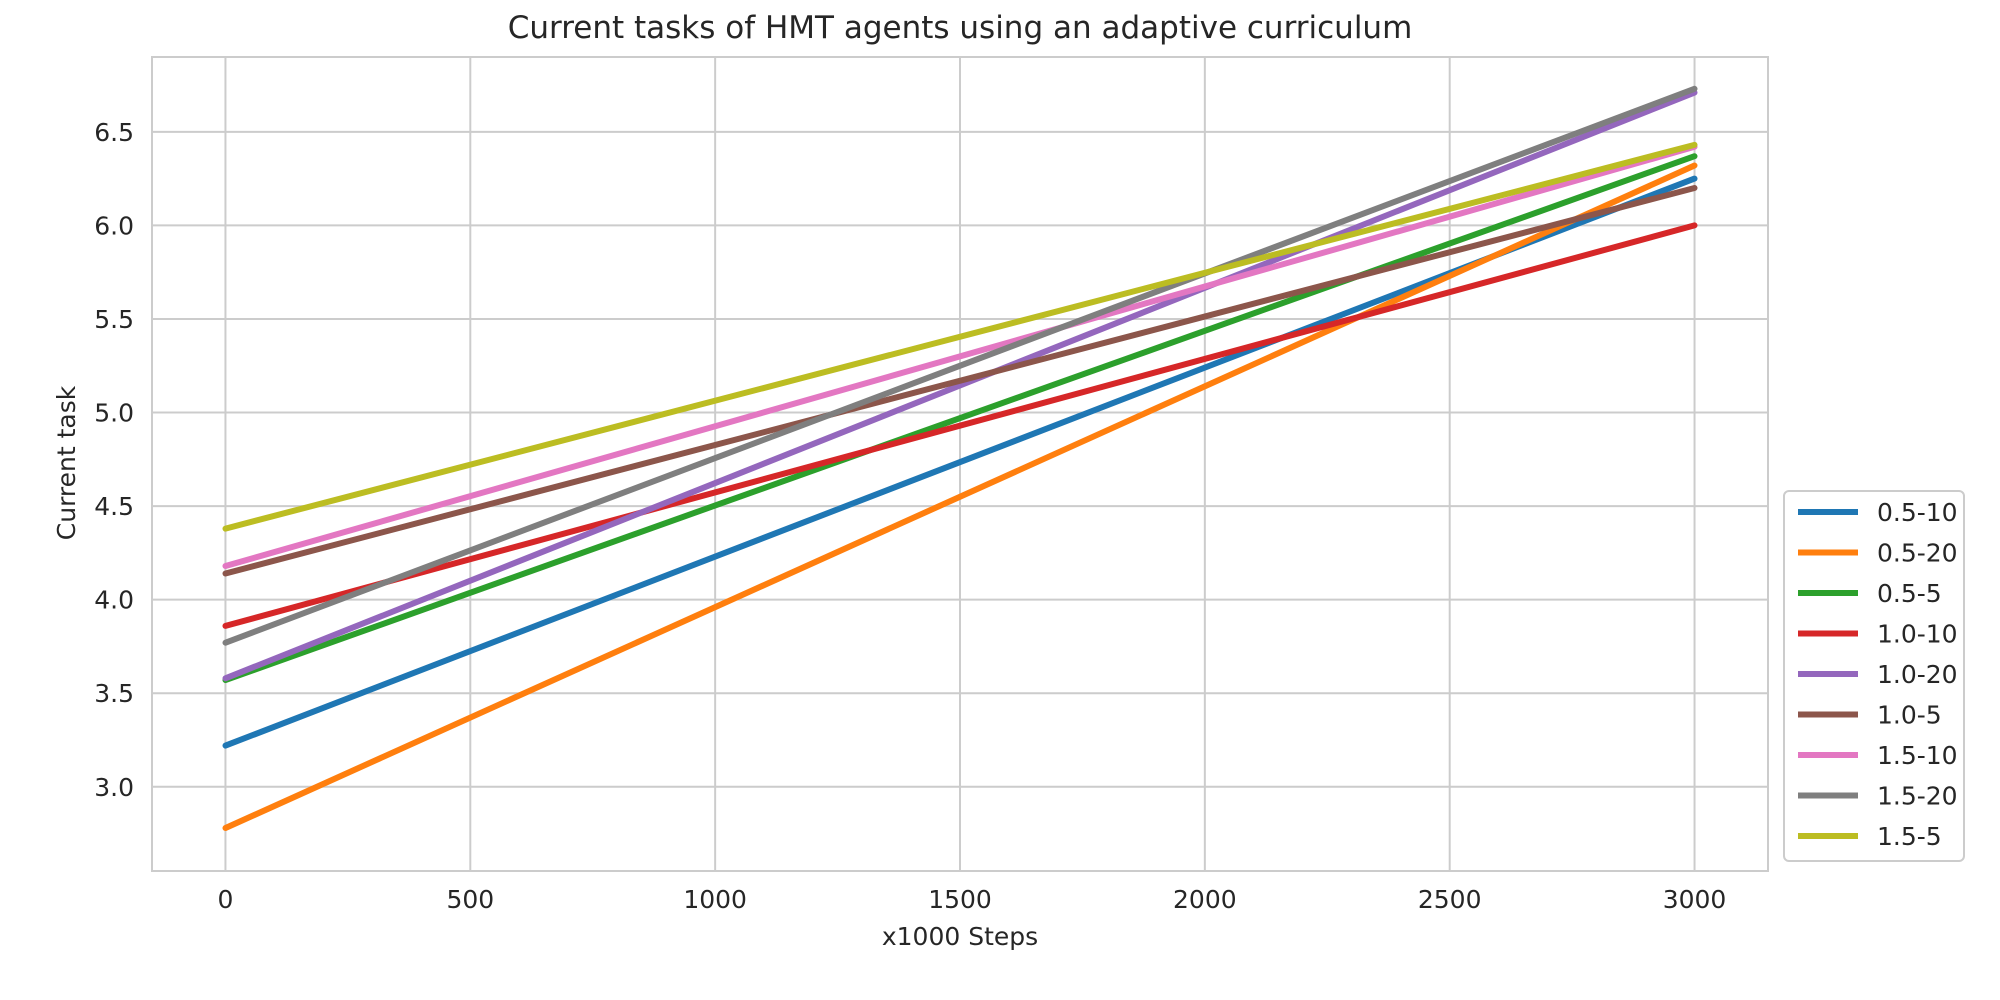 This screenshot has width=2000, height=1000. I want to click on legend-label: 0.5-5, so click(1909, 593).